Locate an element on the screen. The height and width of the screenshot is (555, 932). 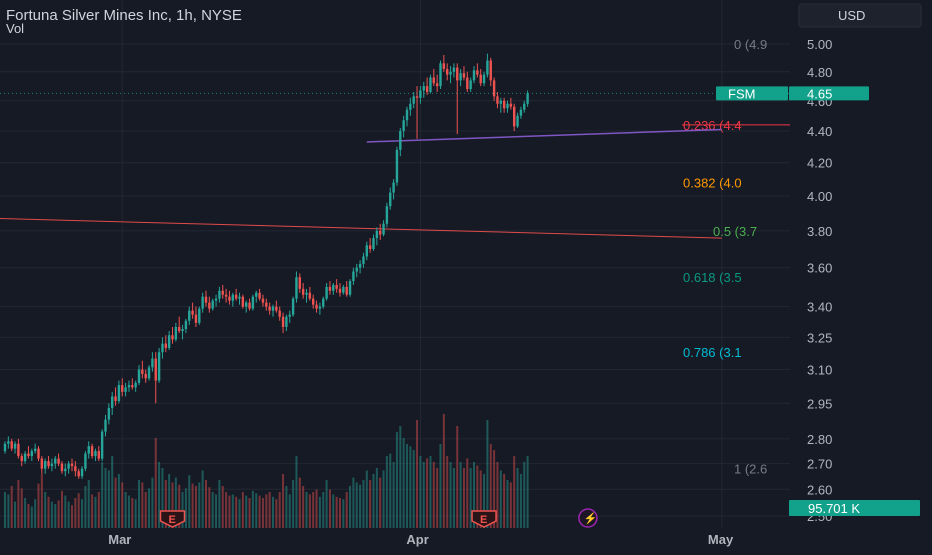
y-tick-label: 4.80 is located at coordinates (819, 72).